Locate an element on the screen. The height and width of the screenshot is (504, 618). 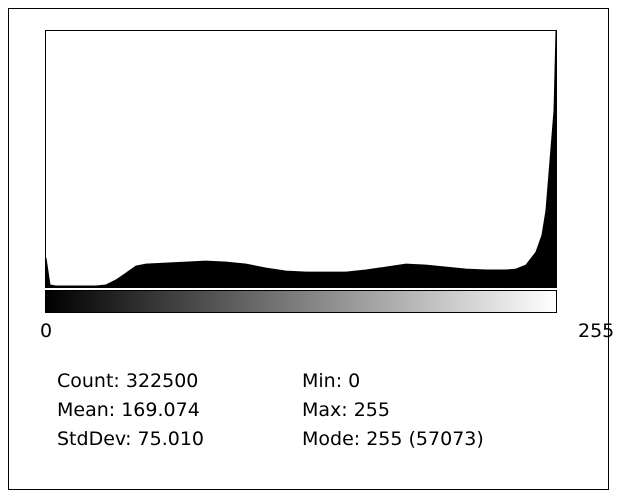
stat-text: StdDev: 75.010 is located at coordinates (130, 439).